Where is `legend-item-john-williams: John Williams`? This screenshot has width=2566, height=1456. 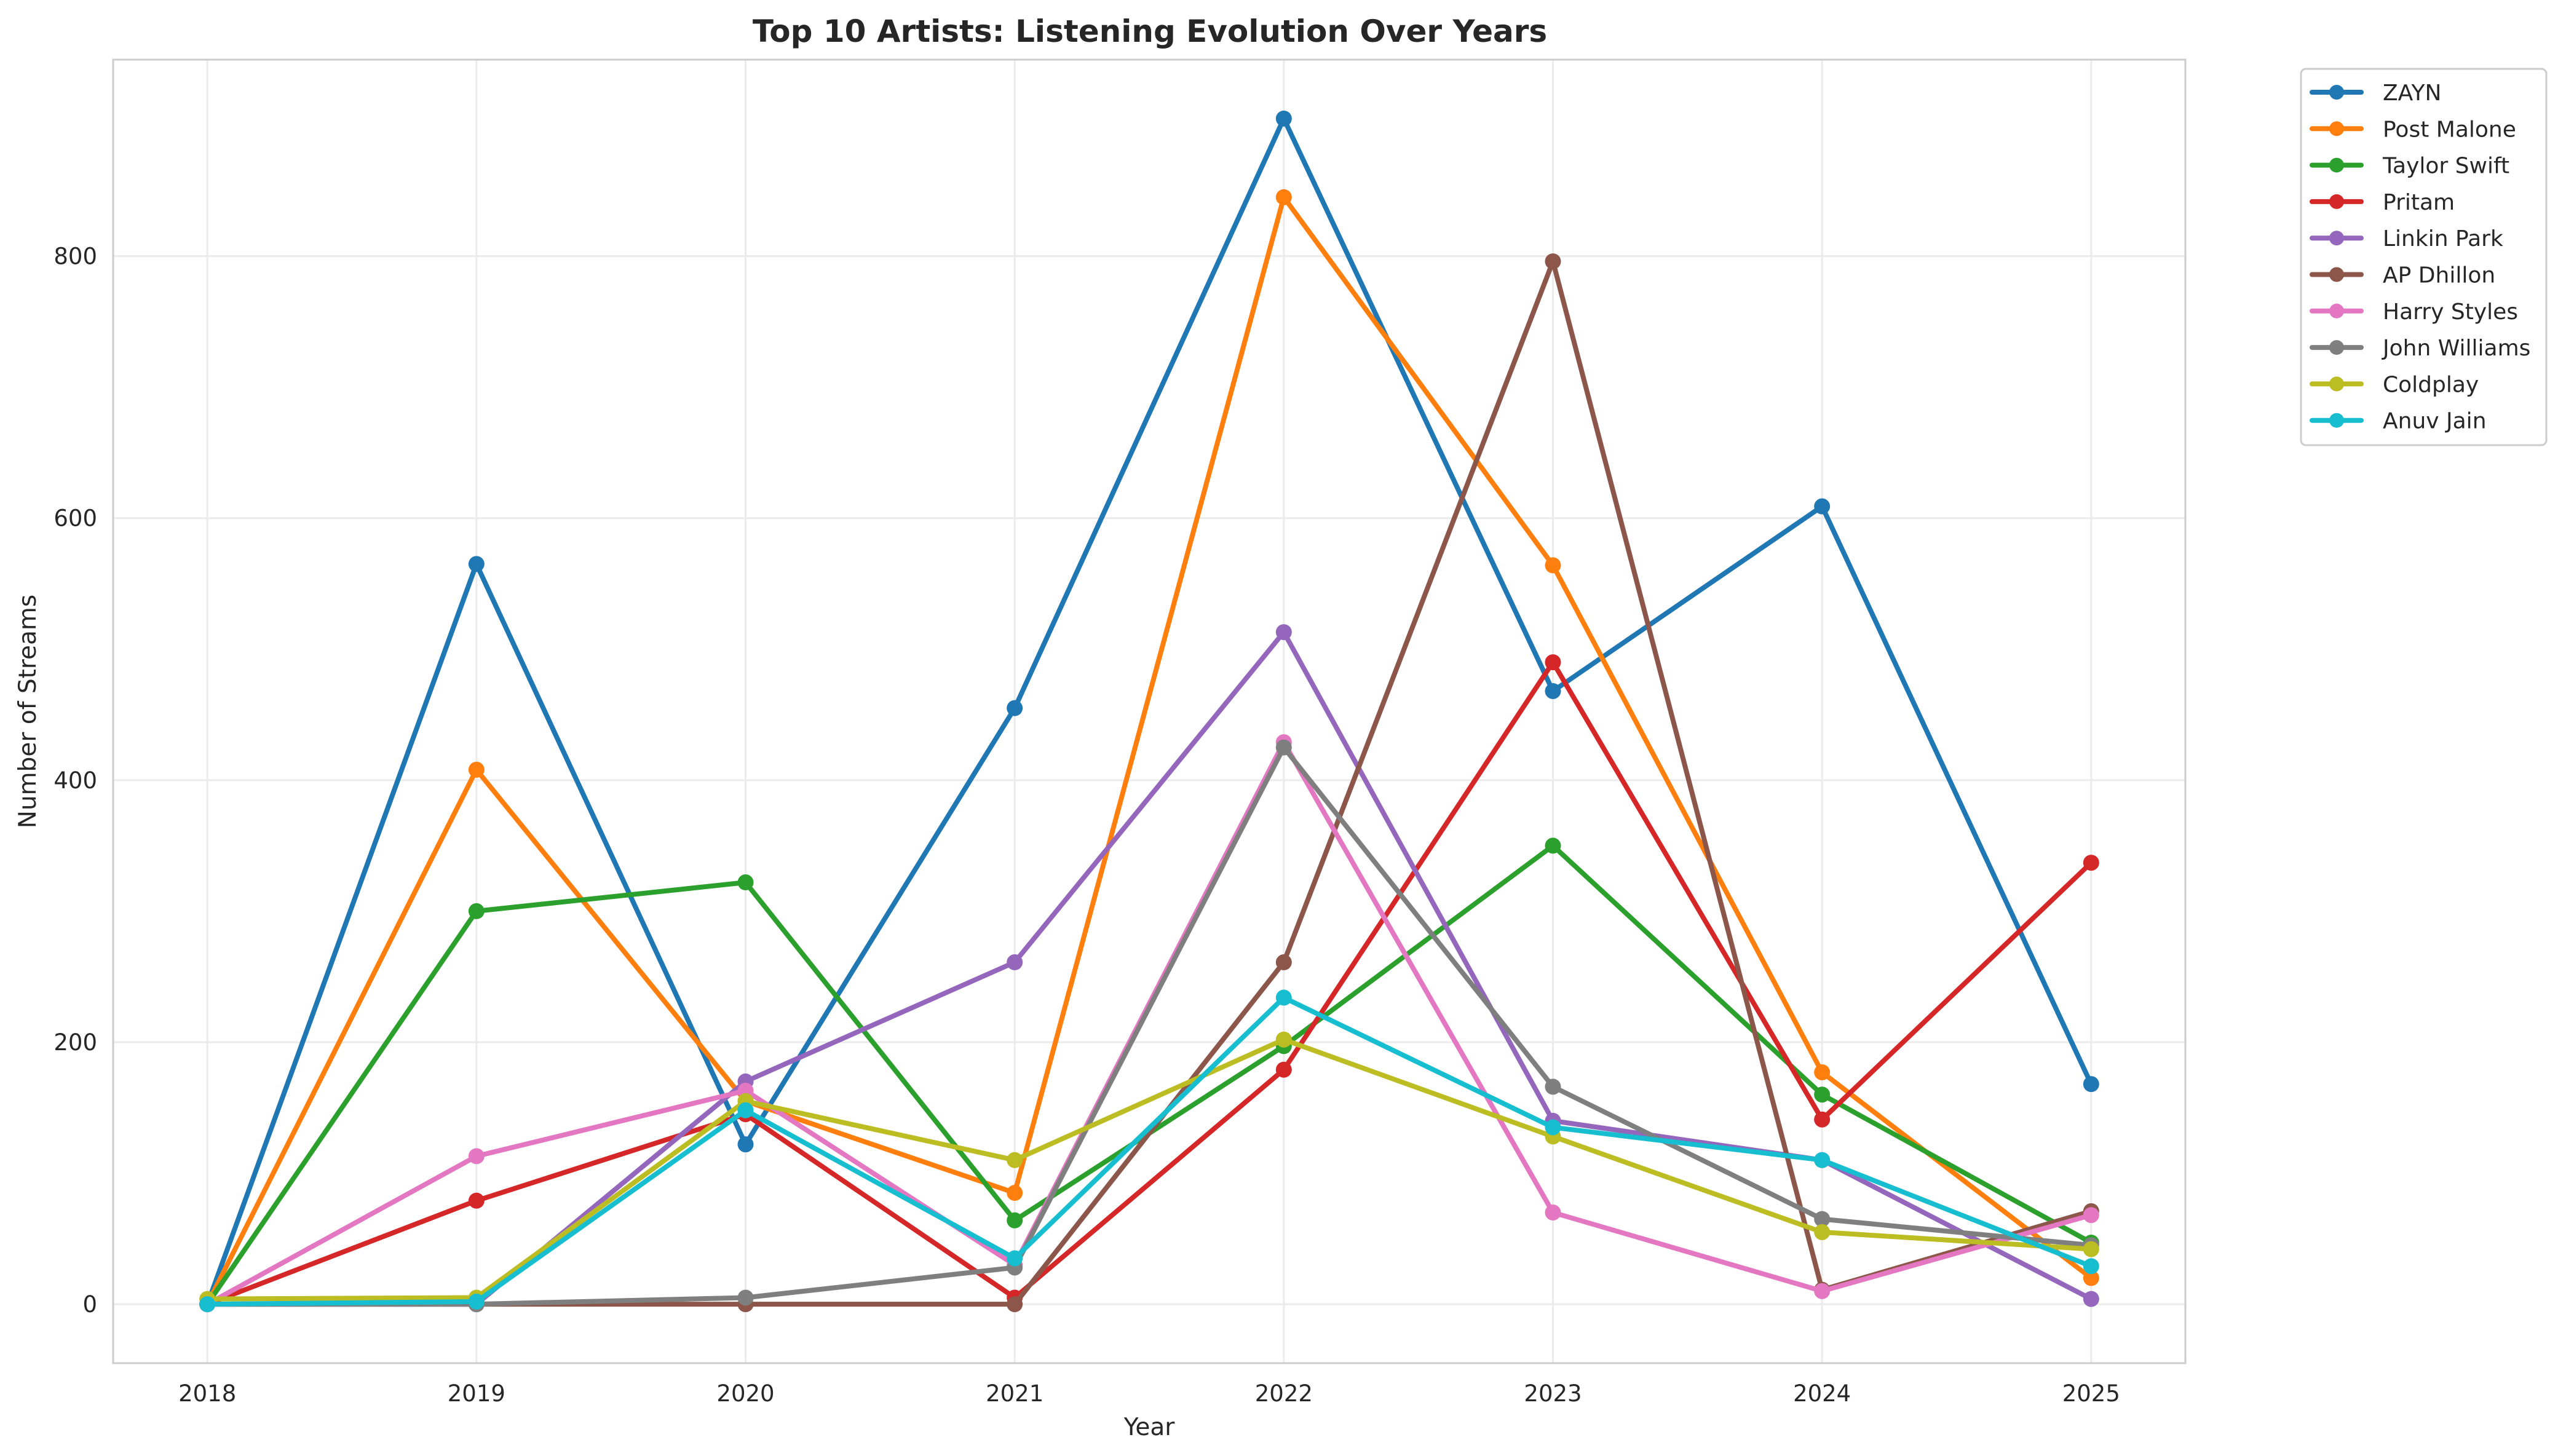
legend-item-john-williams: John Williams is located at coordinates (2420, 348).